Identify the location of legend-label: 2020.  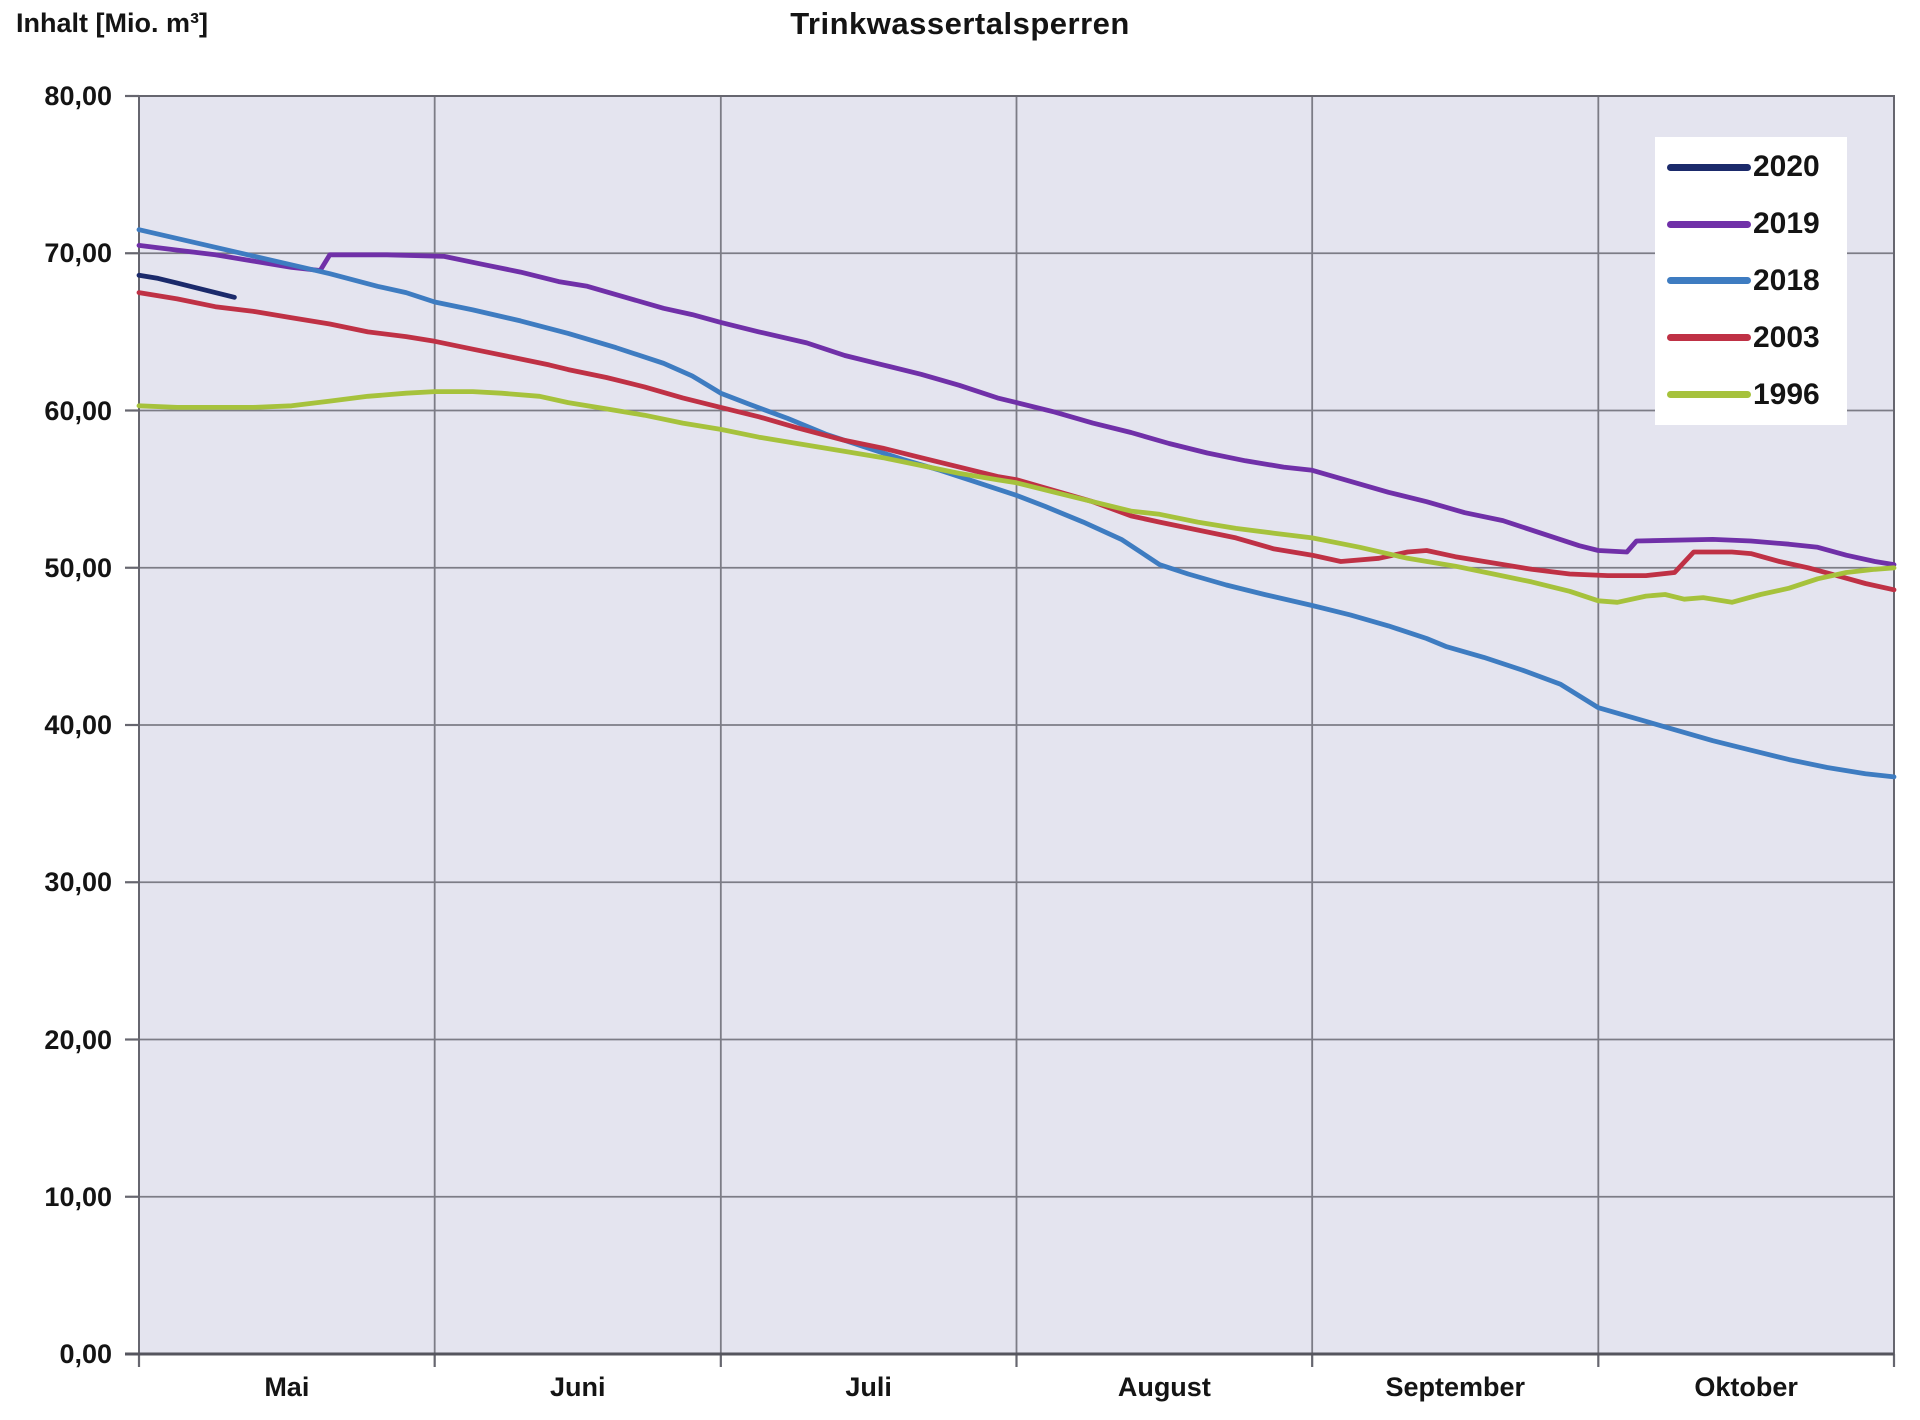
(1786, 167).